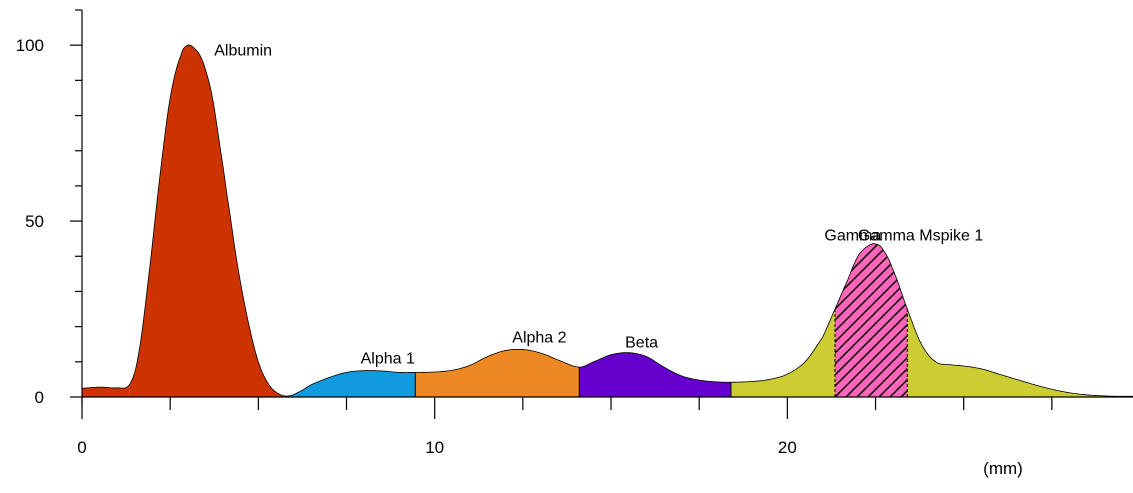  I want to click on y-tick-label: 100, so click(30, 45).